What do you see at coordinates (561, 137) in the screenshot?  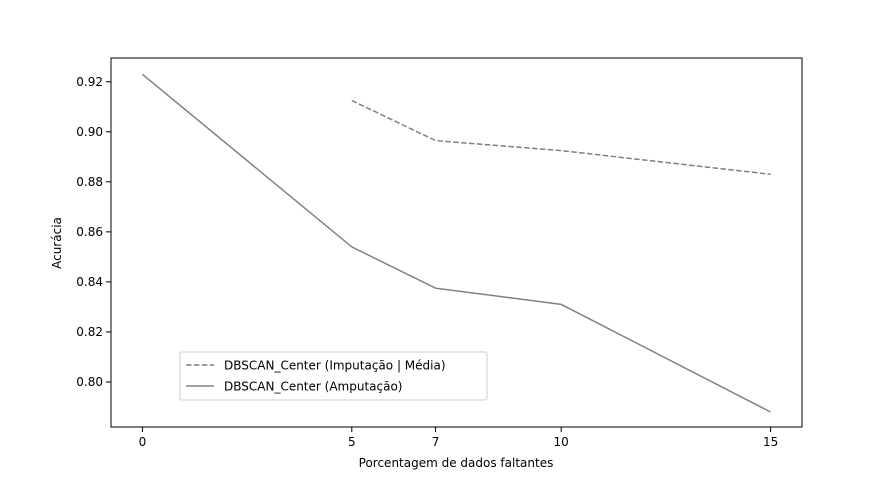 I see `series-line-imputacao` at bounding box center [561, 137].